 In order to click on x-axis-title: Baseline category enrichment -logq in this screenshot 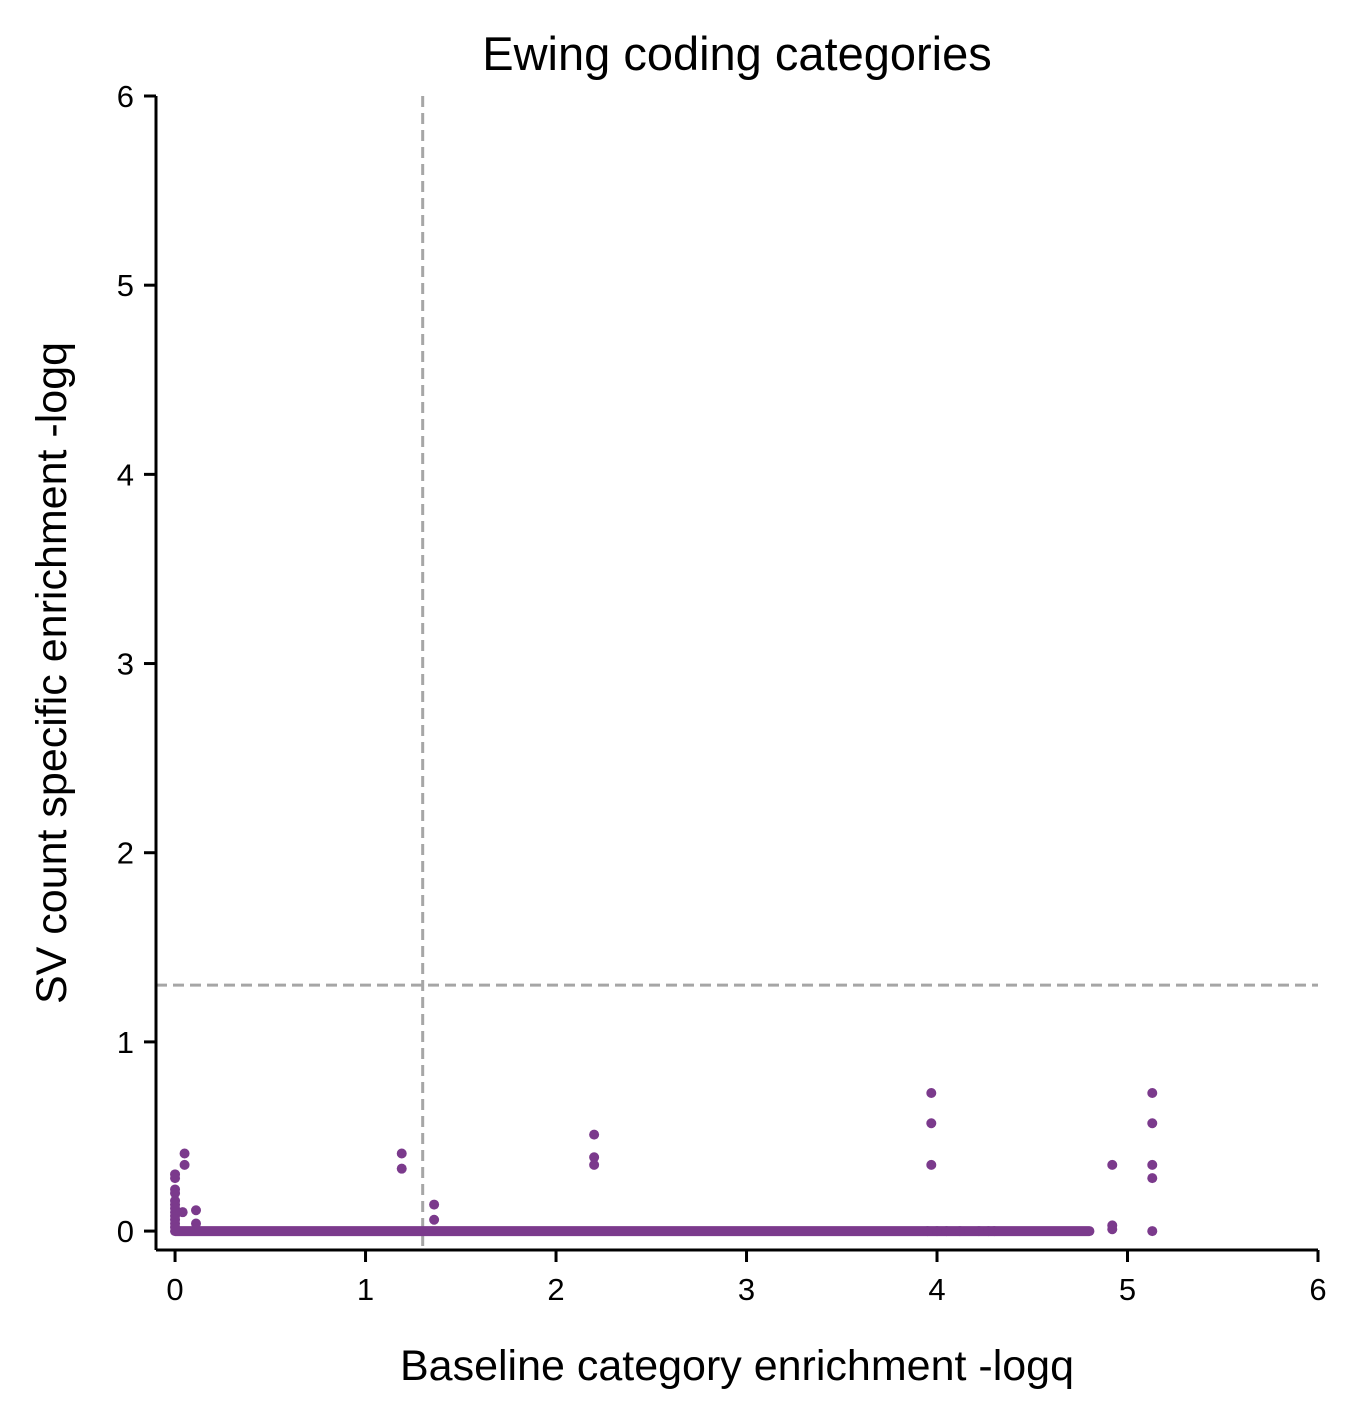, I will do `click(737, 1366)`.